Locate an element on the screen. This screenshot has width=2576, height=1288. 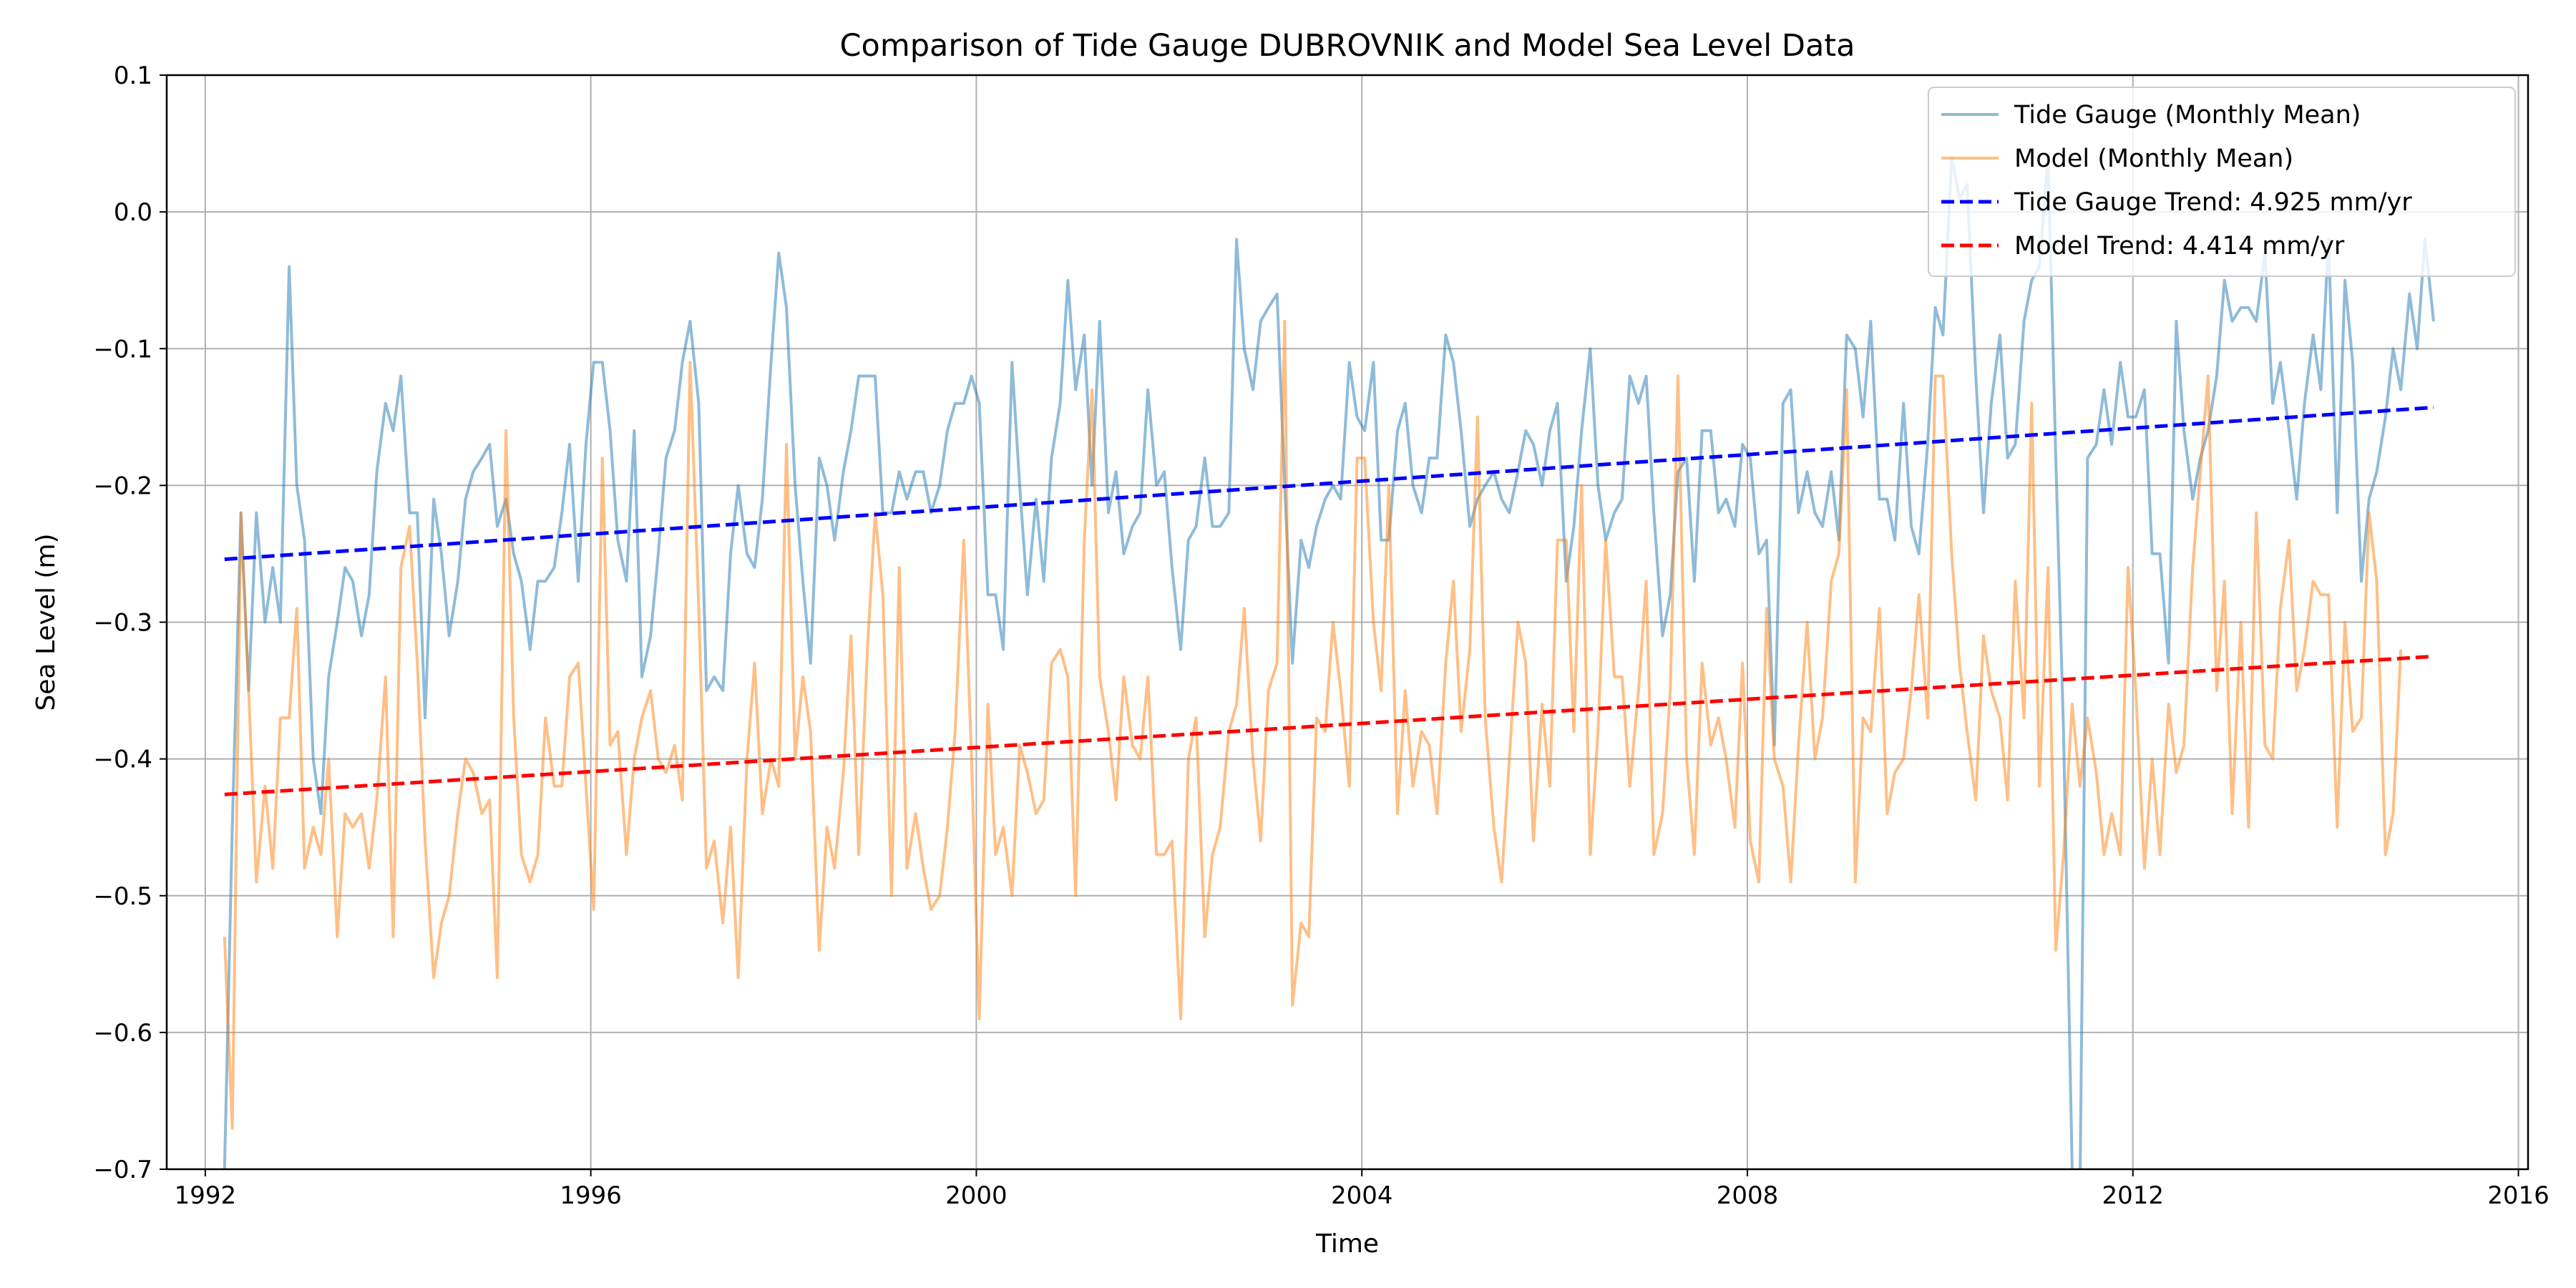
legend-label: Model Trend: 4.414 mm/yr is located at coordinates (2179, 246).